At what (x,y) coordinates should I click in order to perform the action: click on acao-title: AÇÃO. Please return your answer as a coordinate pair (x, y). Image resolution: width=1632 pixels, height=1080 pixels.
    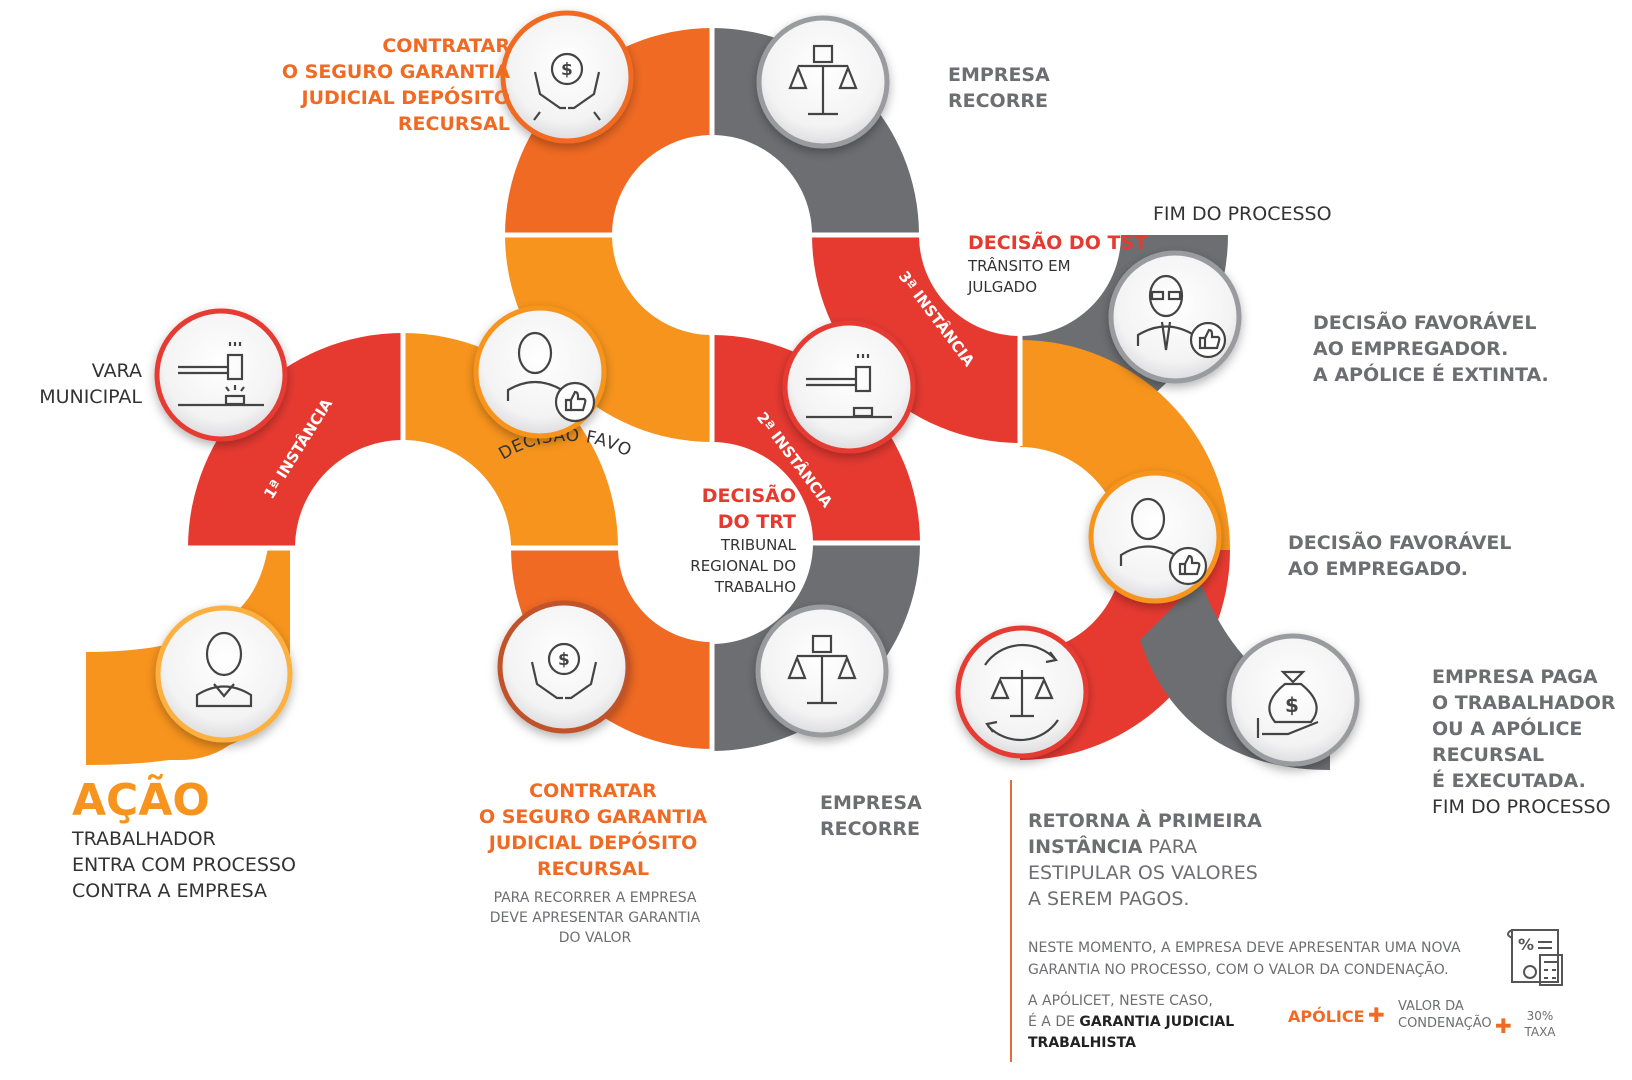
    Looking at the image, I should click on (141, 800).